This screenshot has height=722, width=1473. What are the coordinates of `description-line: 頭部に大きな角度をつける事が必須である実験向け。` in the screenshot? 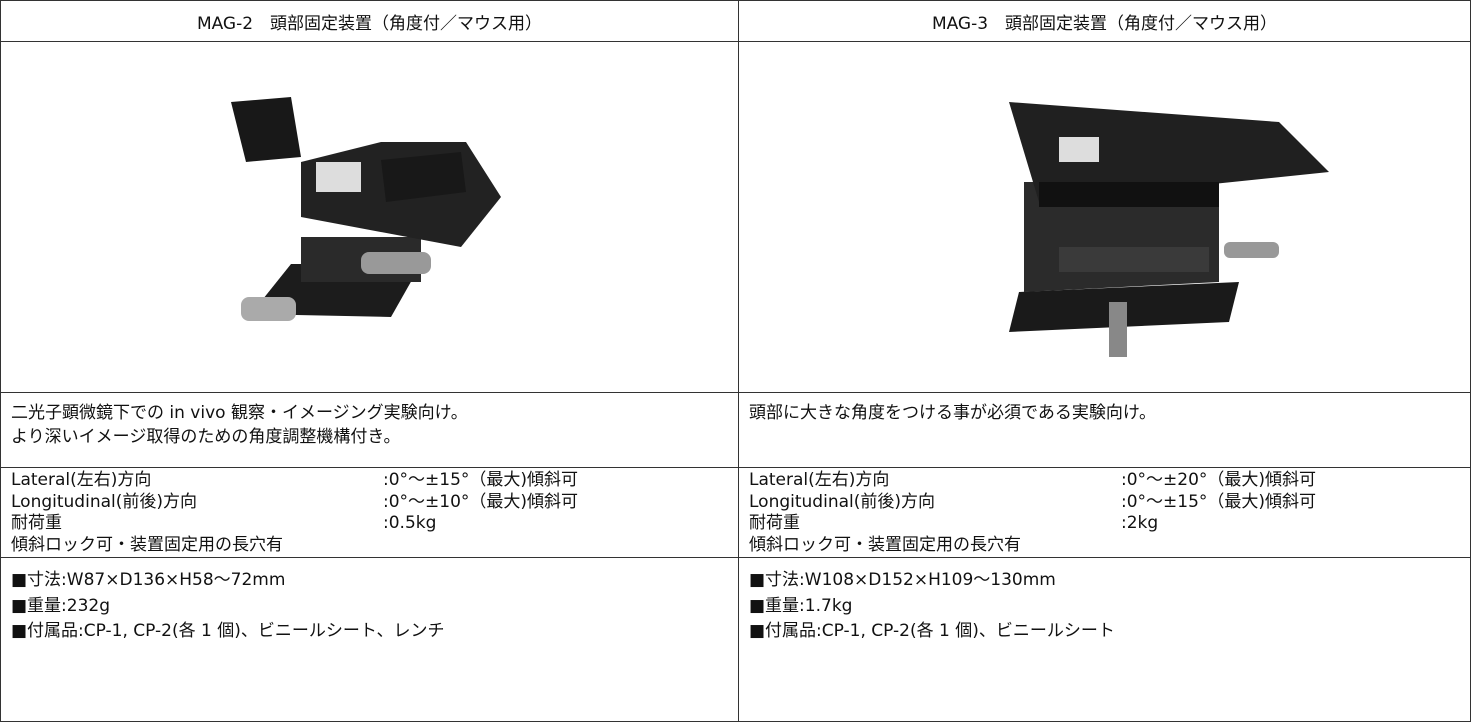 It's located at (952, 413).